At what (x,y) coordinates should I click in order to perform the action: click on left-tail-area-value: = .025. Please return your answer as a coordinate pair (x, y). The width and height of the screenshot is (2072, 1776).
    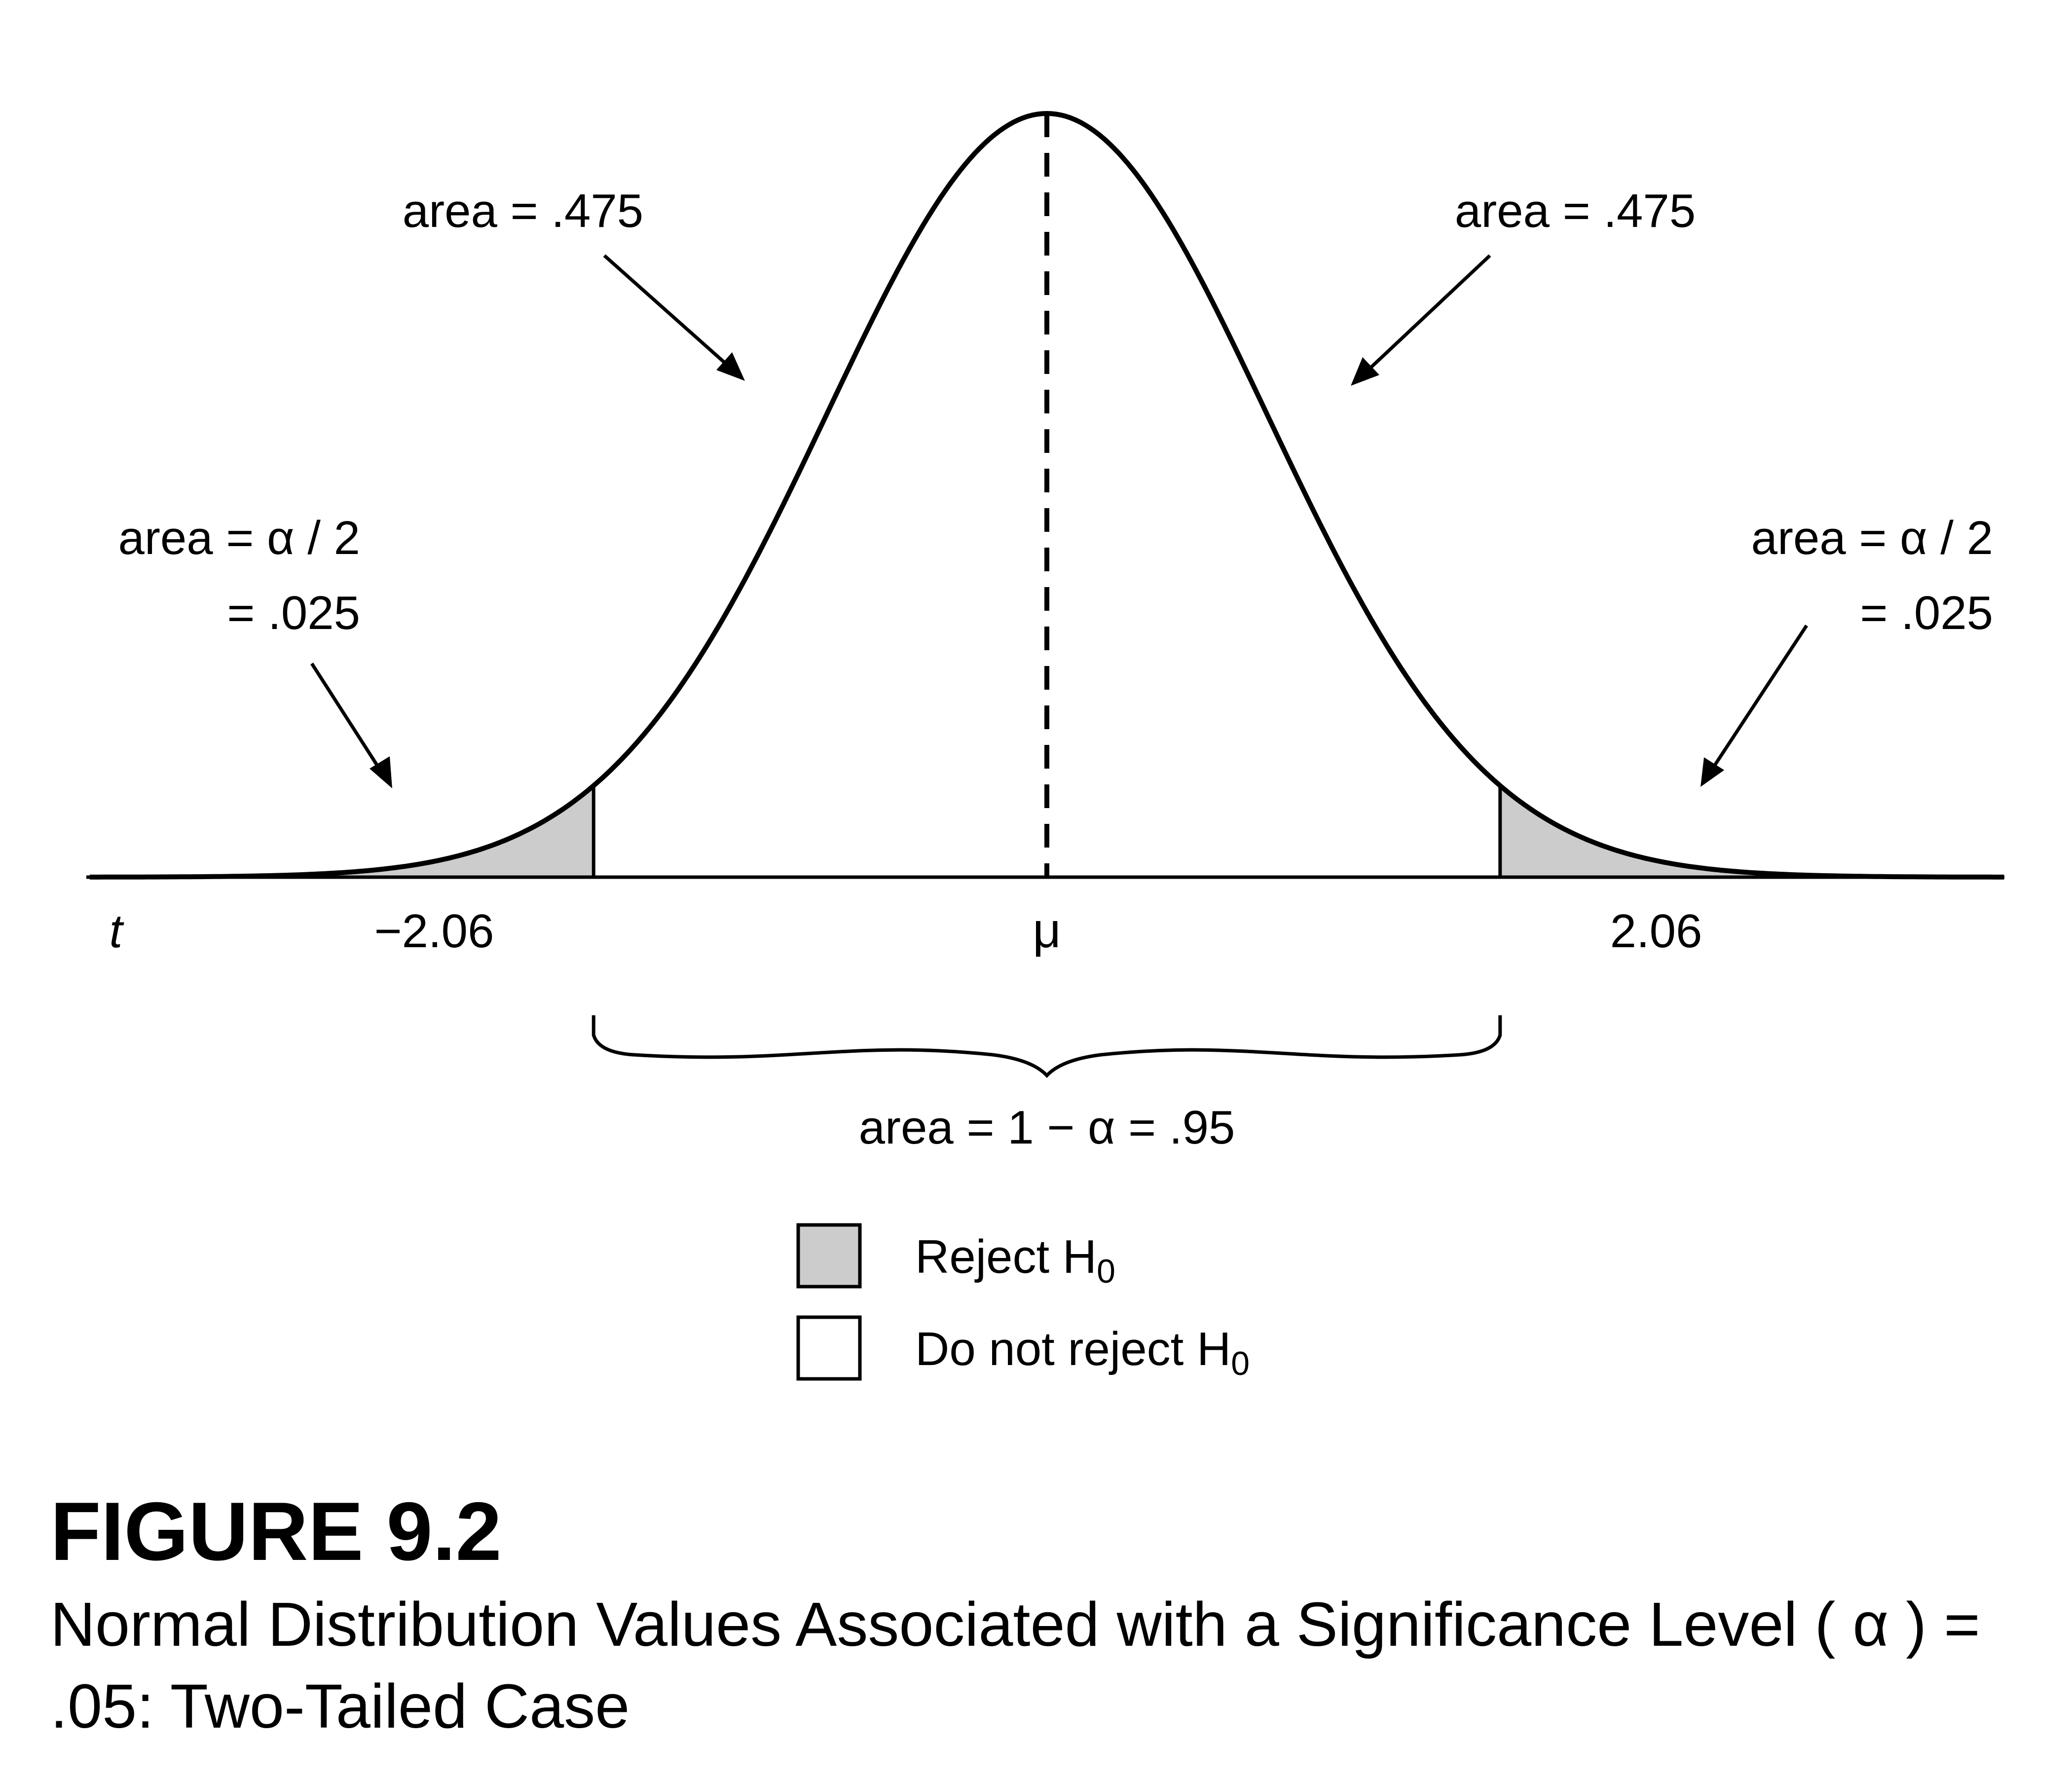
    Looking at the image, I should click on (294, 613).